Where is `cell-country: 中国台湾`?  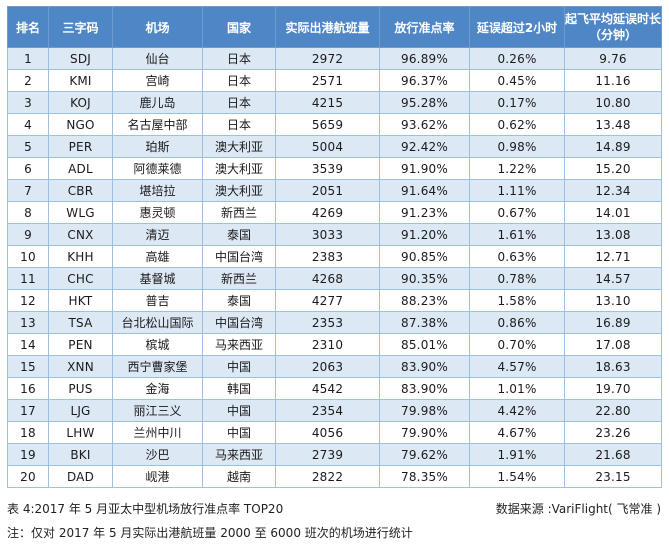 cell-country: 中国台湾 is located at coordinates (239, 322).